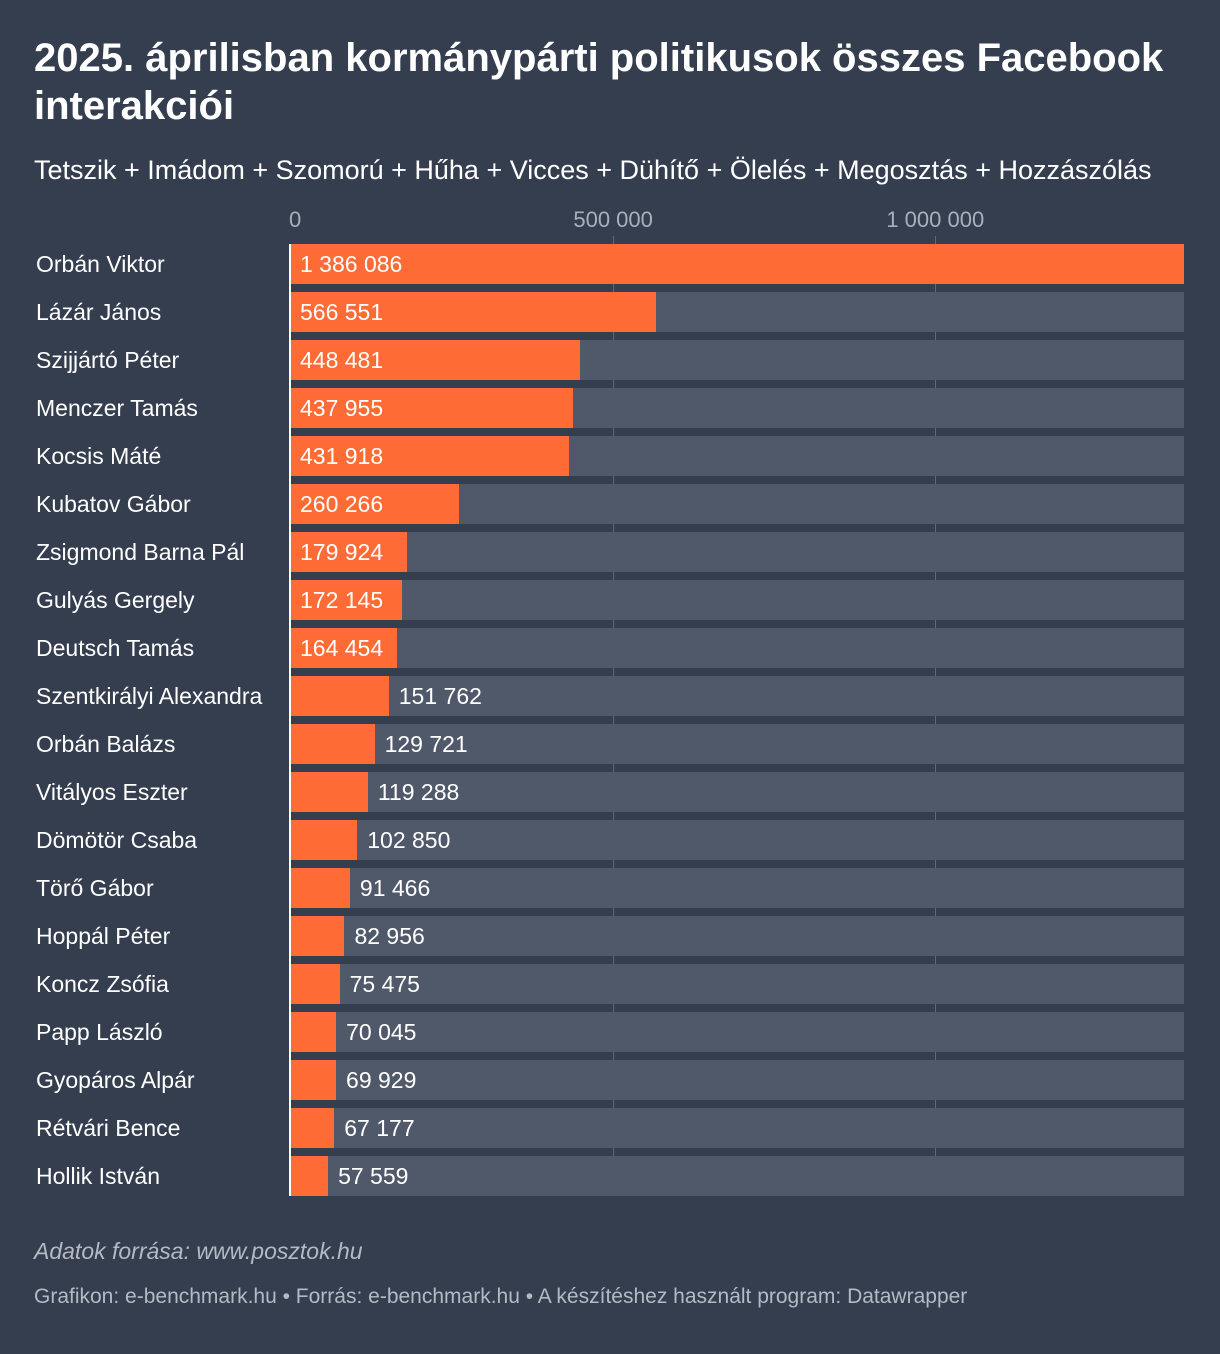  I want to click on bar-row: Vitályos Eszter 119 288, so click(610, 792).